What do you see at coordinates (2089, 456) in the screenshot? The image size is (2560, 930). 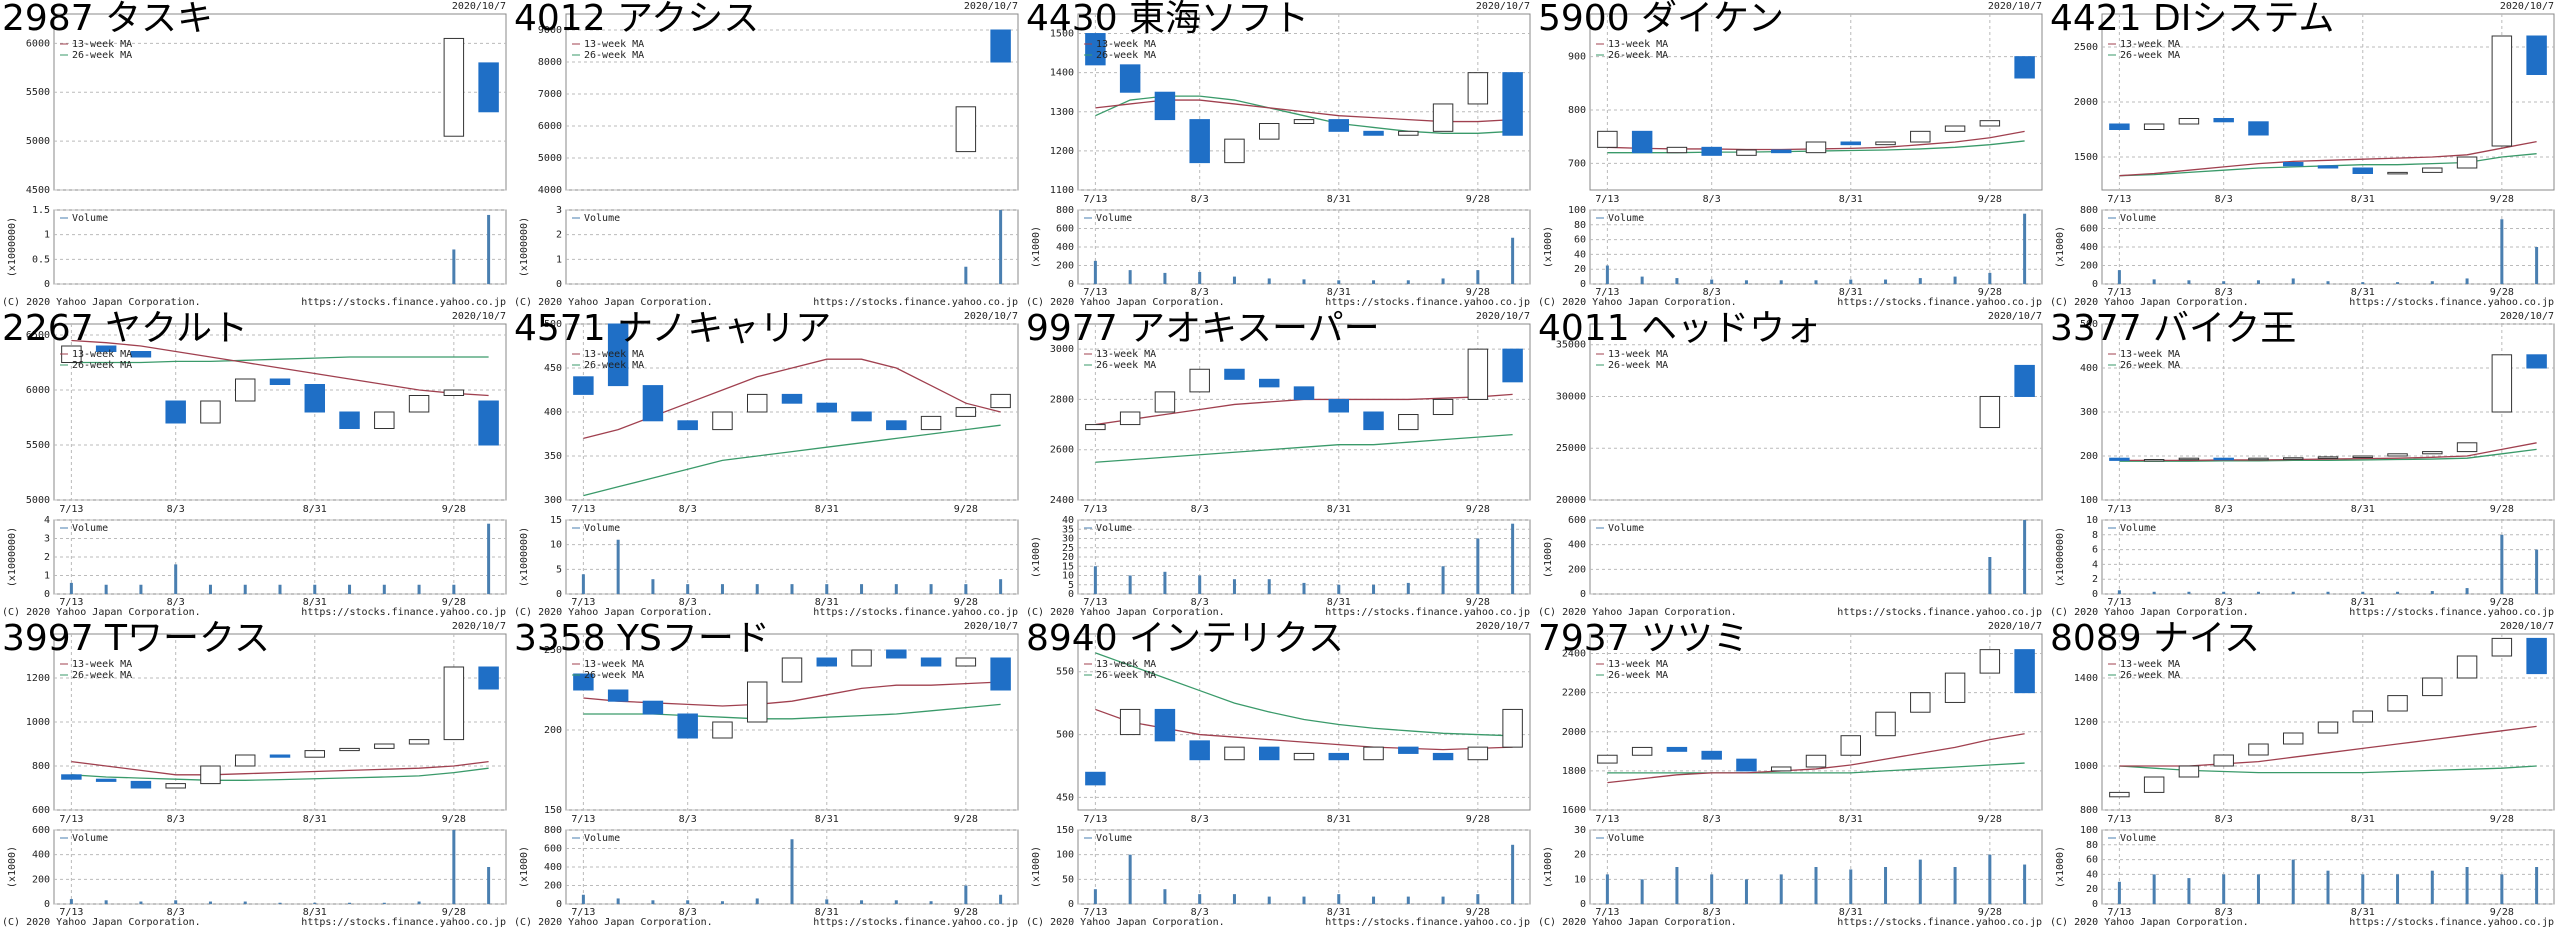 I see `y-tick-label: 200` at bounding box center [2089, 456].